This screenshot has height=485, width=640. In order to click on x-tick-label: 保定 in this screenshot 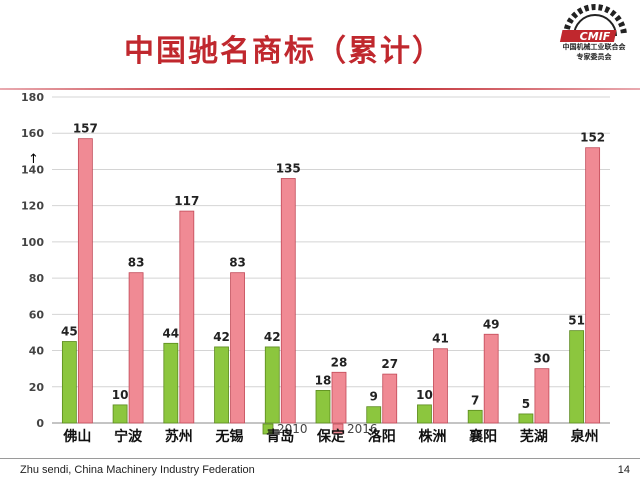, I will do `click(330, 436)`.